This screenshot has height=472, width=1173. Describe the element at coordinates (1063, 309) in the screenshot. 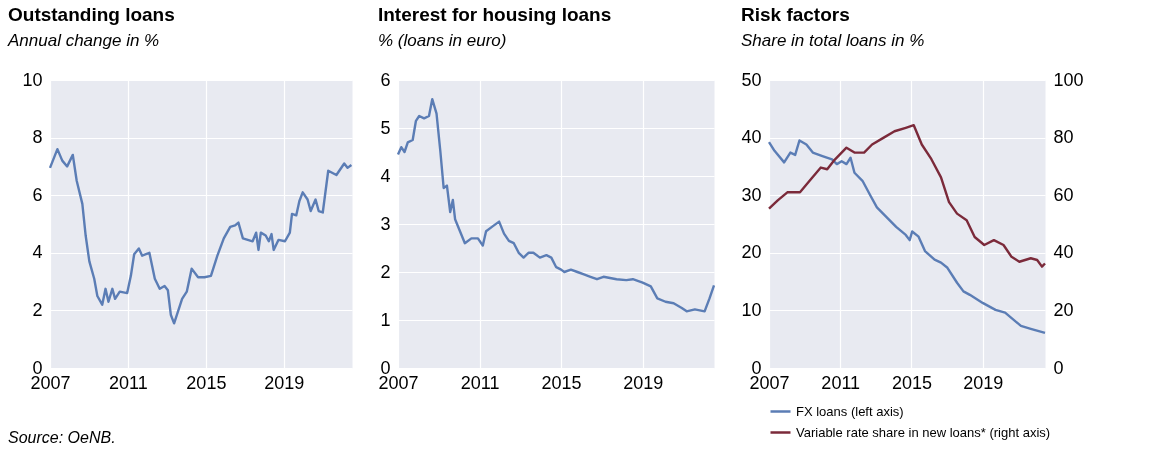

I see `y2-tick-label: 20` at that location.